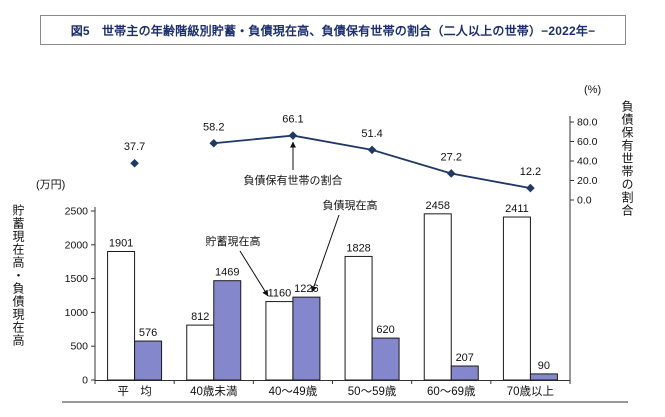  What do you see at coordinates (372, 391) in the screenshot?
I see `category-label: 50～59歳` at bounding box center [372, 391].